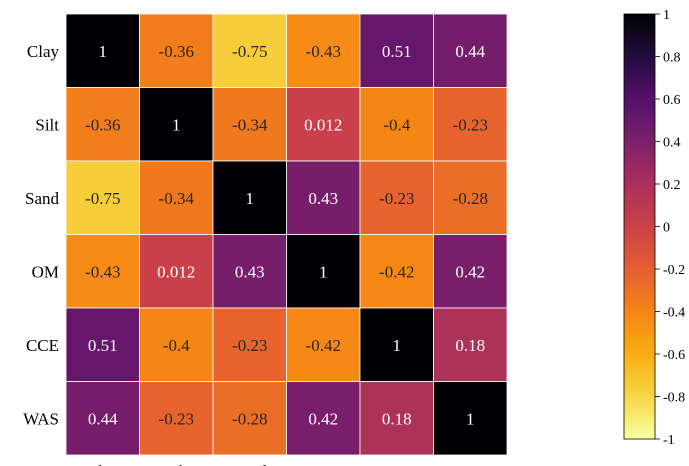  Describe the element at coordinates (674, 313) in the screenshot. I see `colorbar-tick-label: -0.4` at that location.